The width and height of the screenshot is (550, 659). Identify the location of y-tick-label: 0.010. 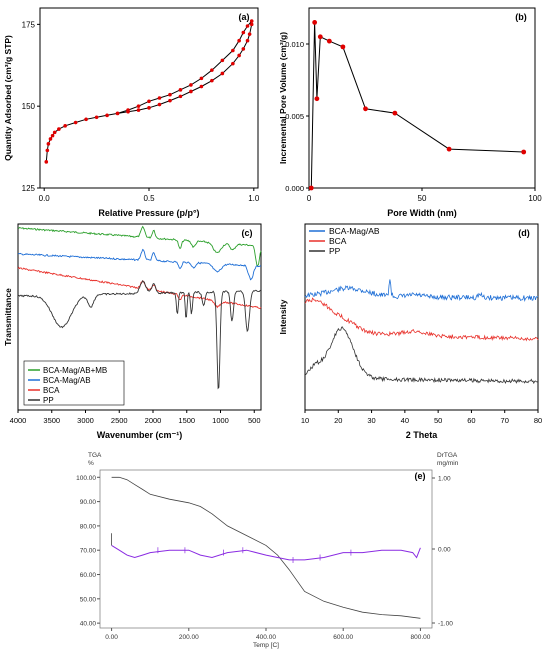
(294, 44).